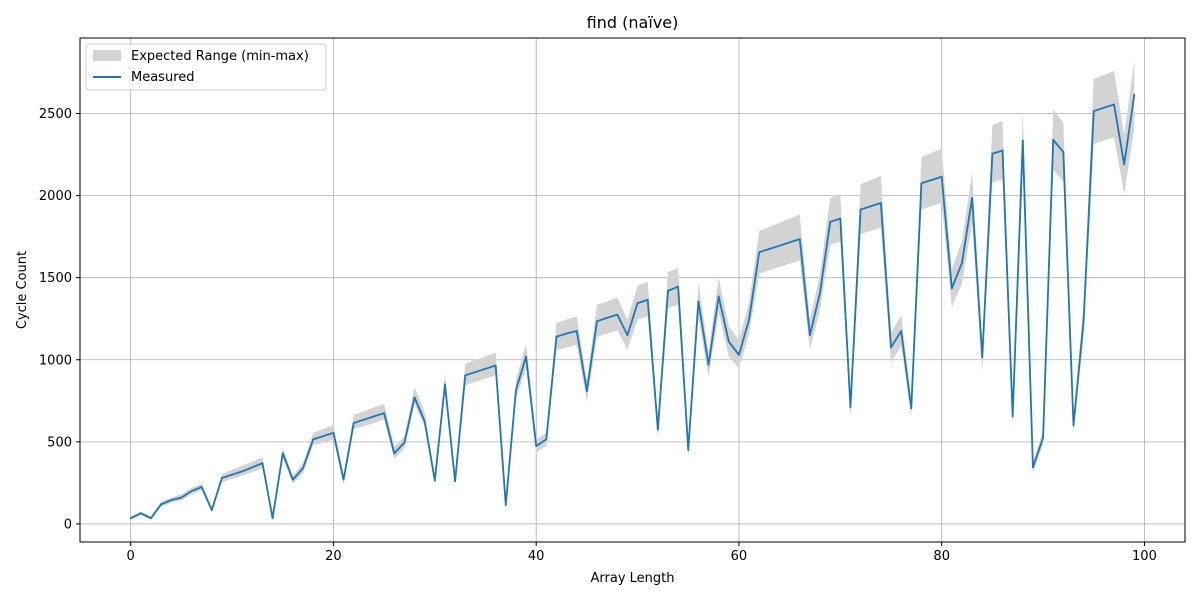 Image resolution: width=1200 pixels, height=600 pixels. I want to click on legend-measured-label: Measured, so click(163, 77).